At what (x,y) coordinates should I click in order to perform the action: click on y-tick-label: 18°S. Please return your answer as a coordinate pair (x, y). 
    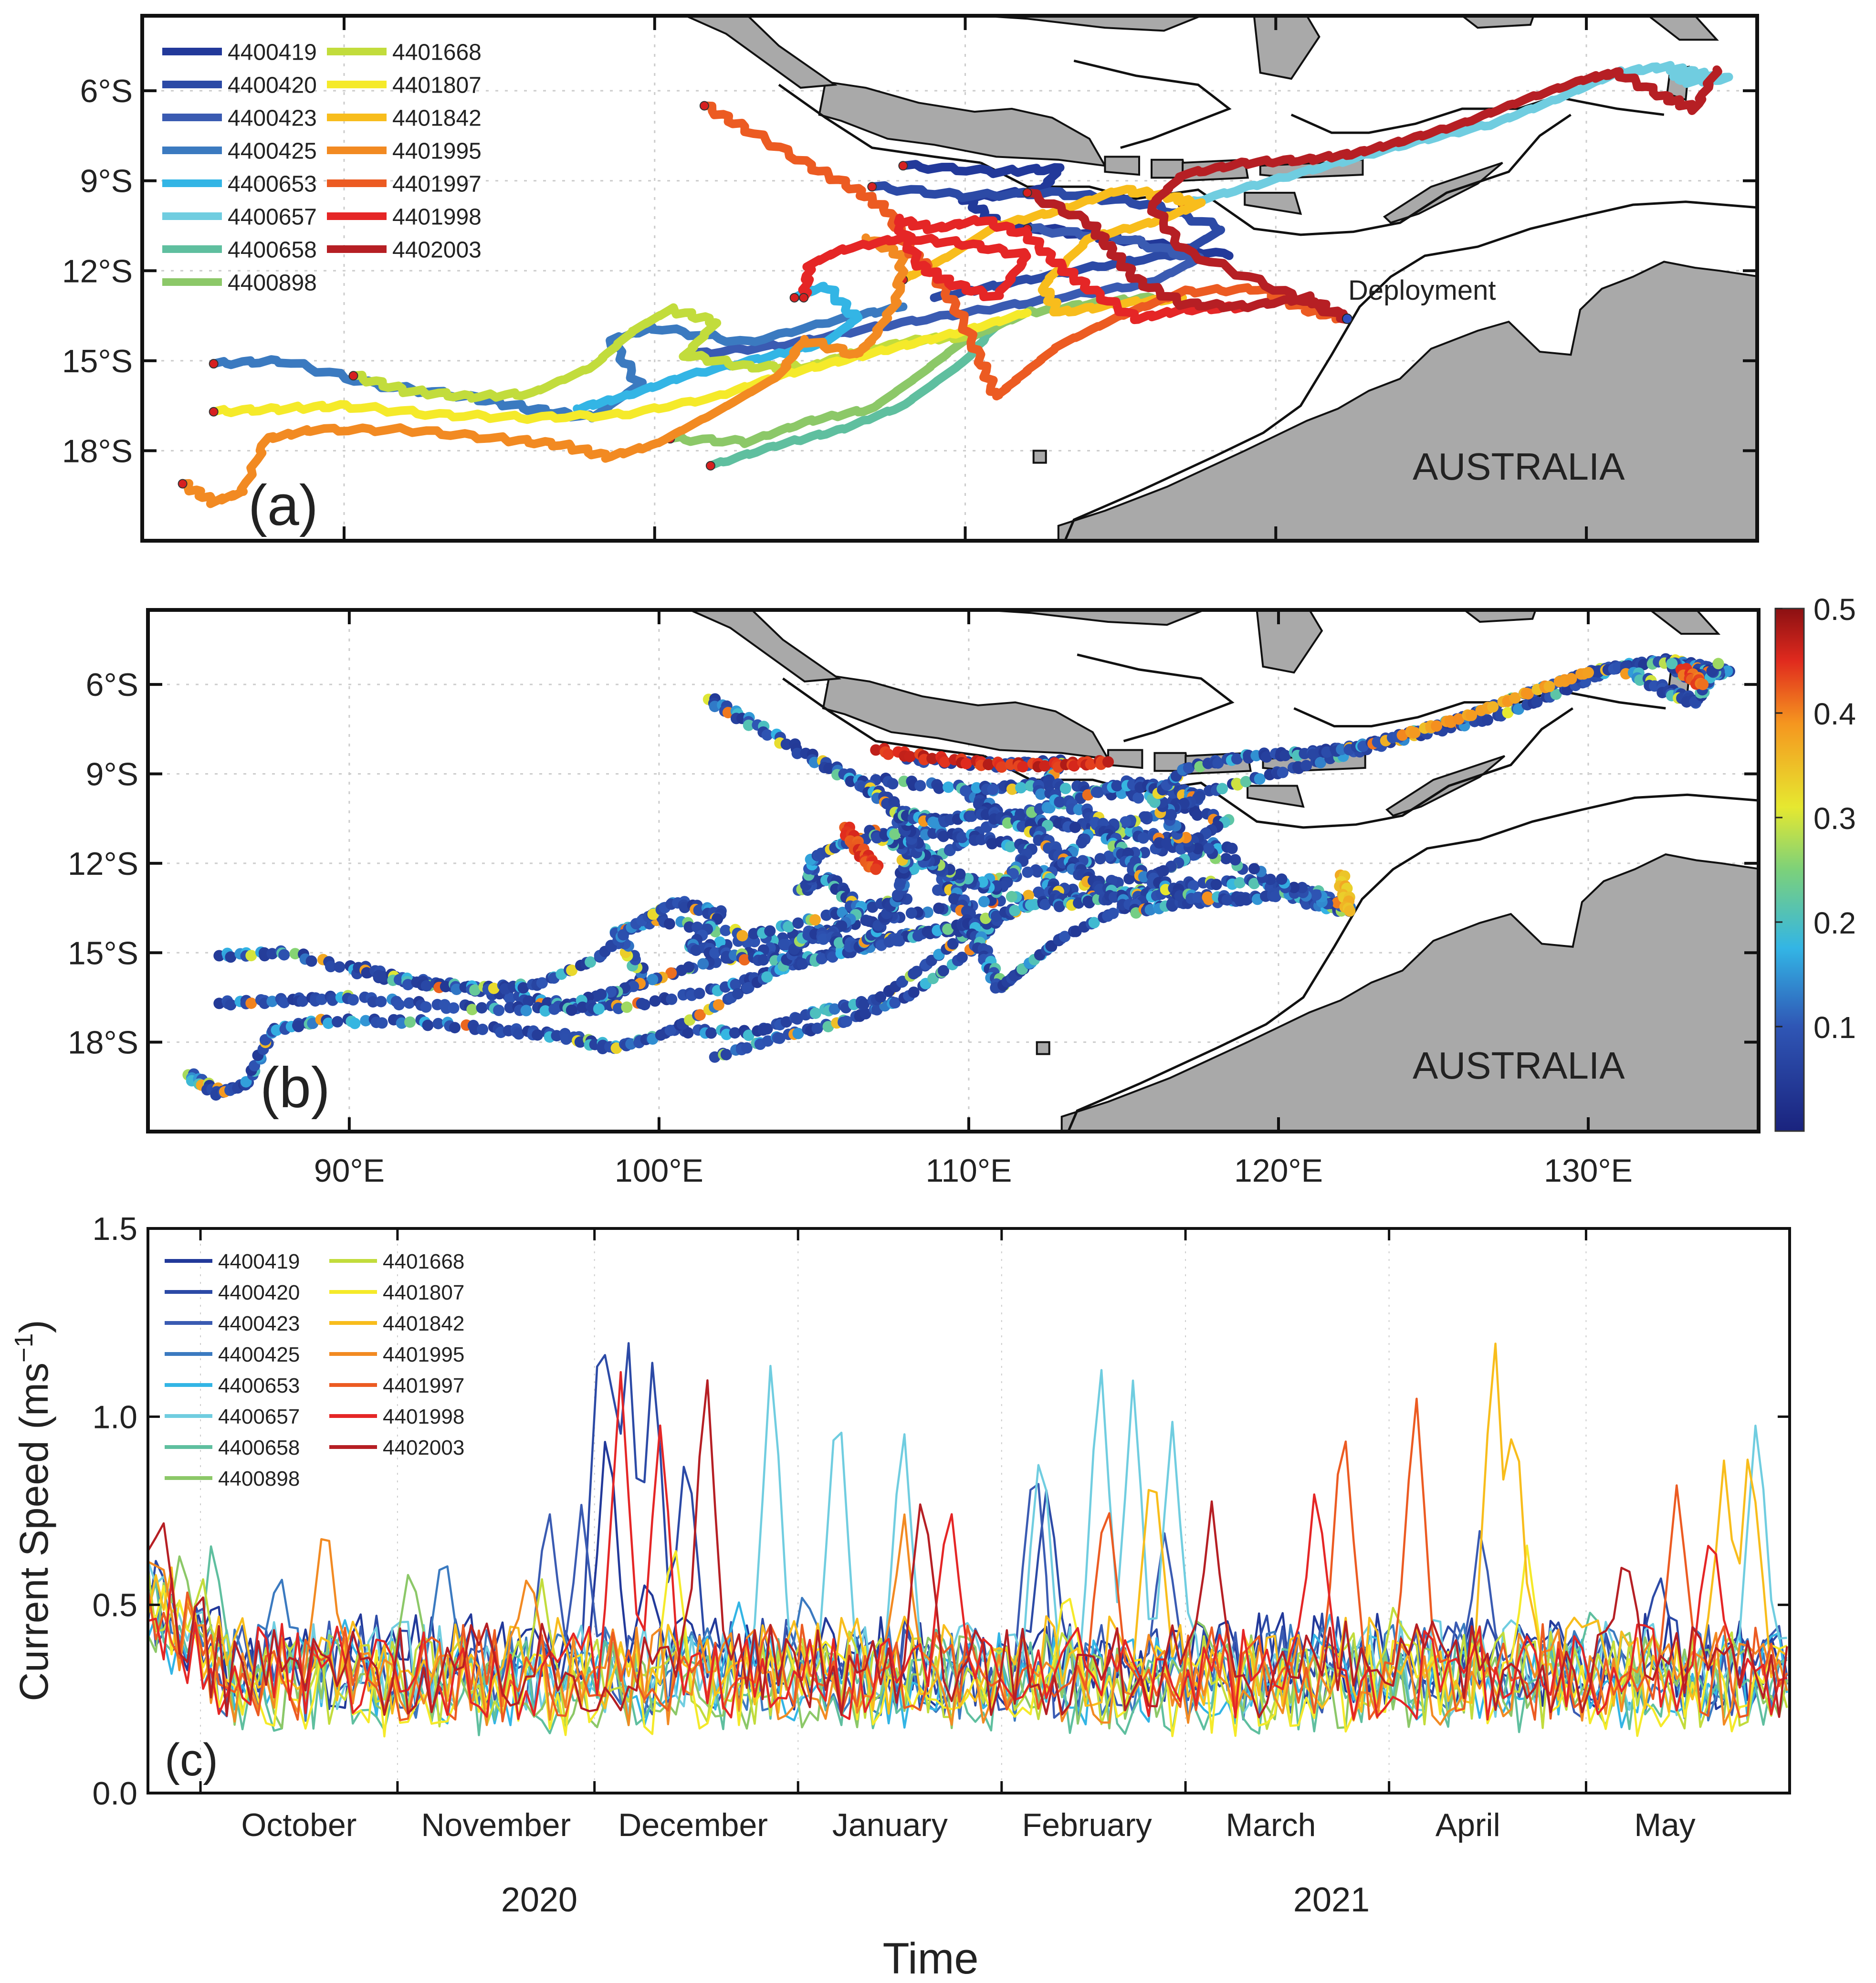
    Looking at the image, I should click on (103, 1043).